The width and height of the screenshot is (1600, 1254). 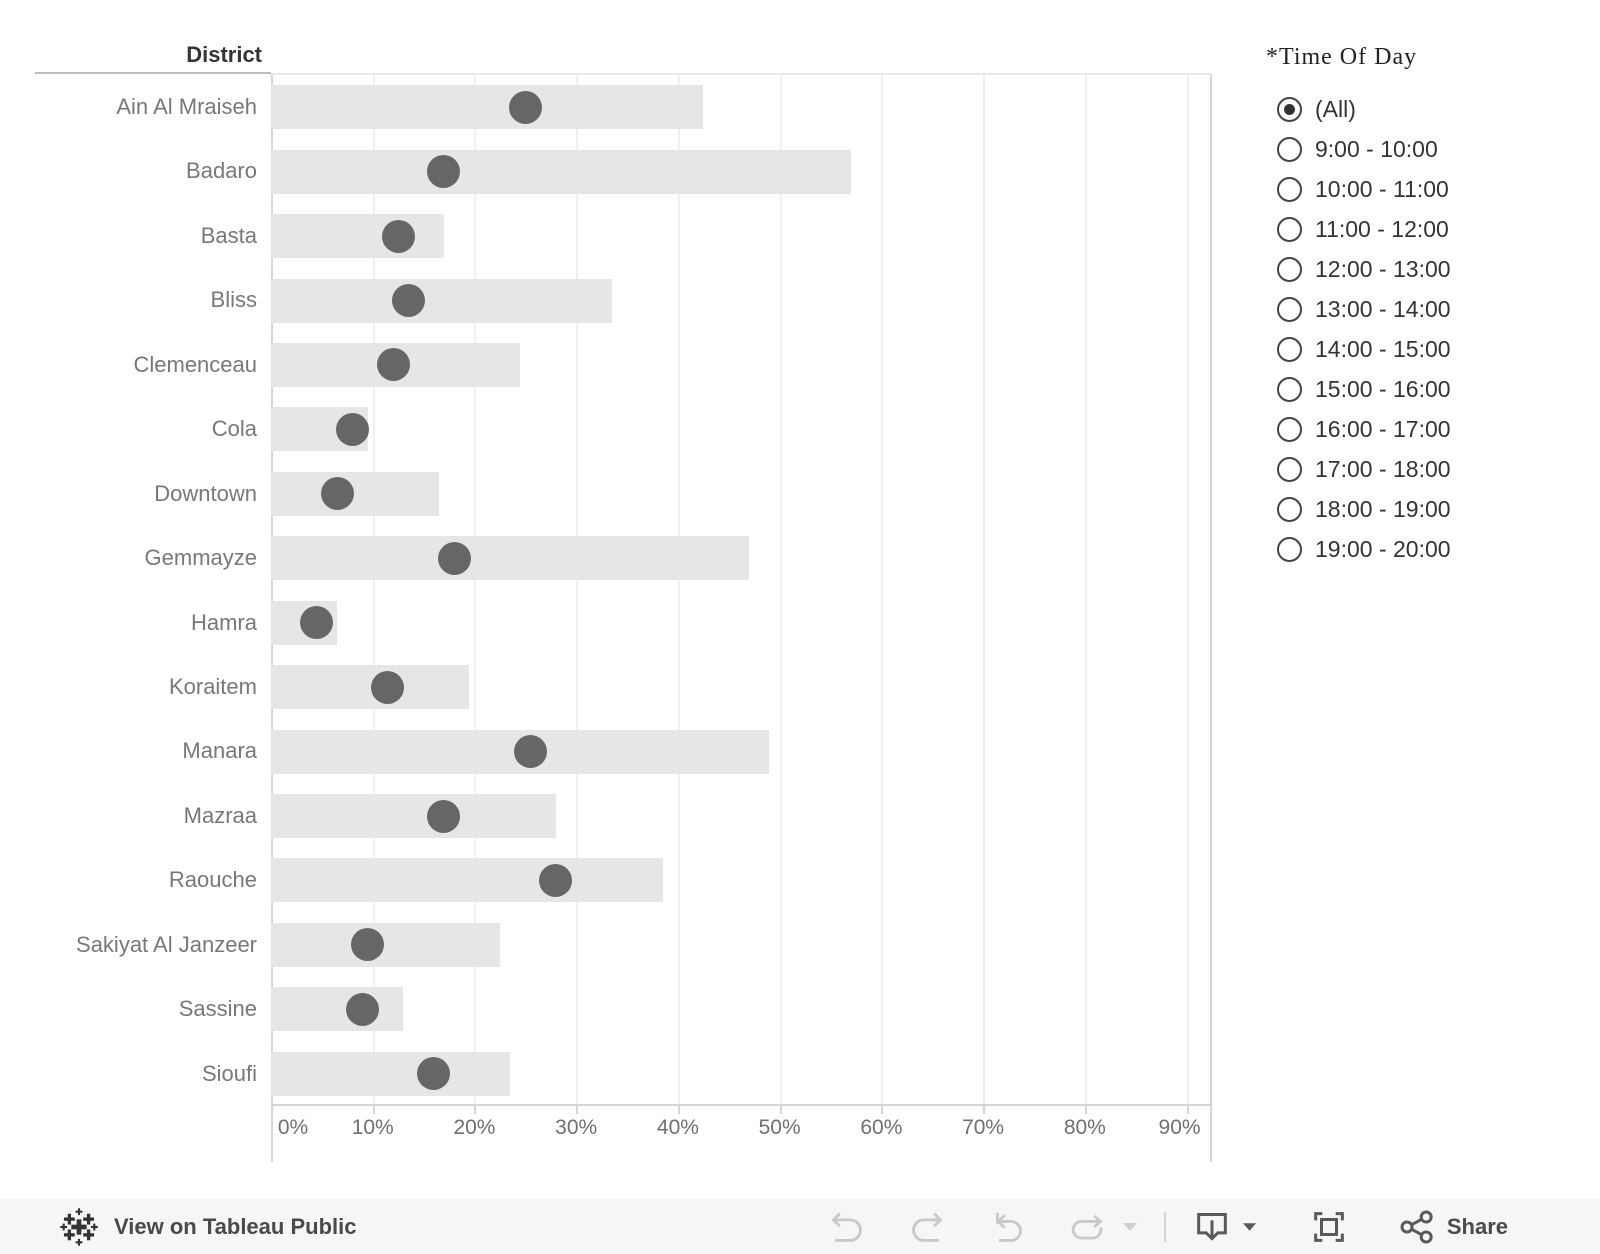 I want to click on district-row: Badaro, so click(x=699, y=171).